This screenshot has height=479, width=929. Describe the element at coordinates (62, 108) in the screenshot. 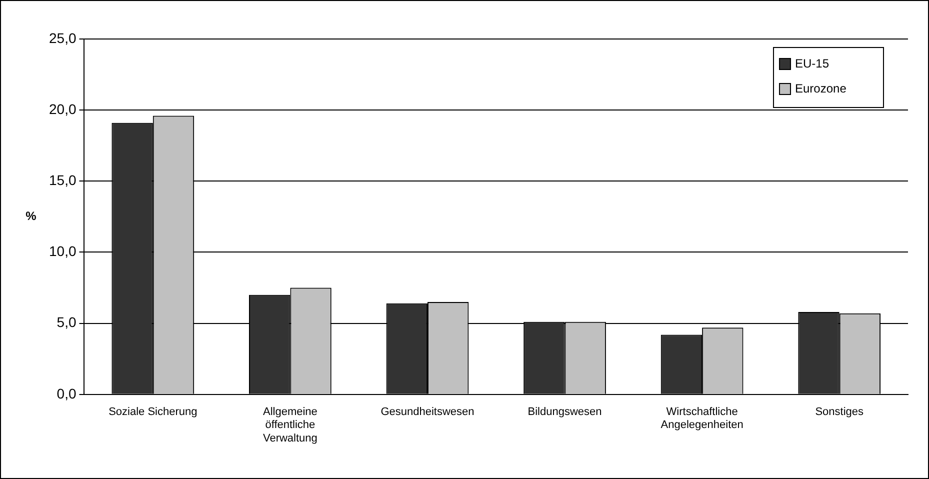

I see `y-tick-label: 20,0` at that location.